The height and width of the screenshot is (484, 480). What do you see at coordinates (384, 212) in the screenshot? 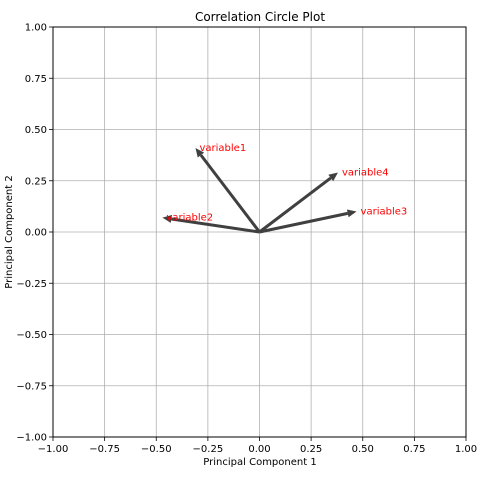
I see `vector-label: variable3` at bounding box center [384, 212].